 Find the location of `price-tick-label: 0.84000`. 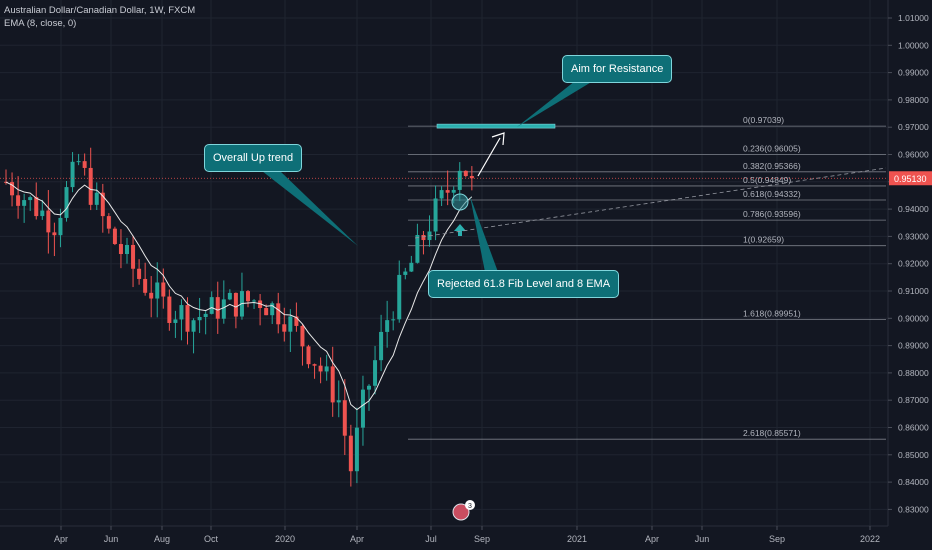

price-tick-label: 0.84000 is located at coordinates (913, 482).